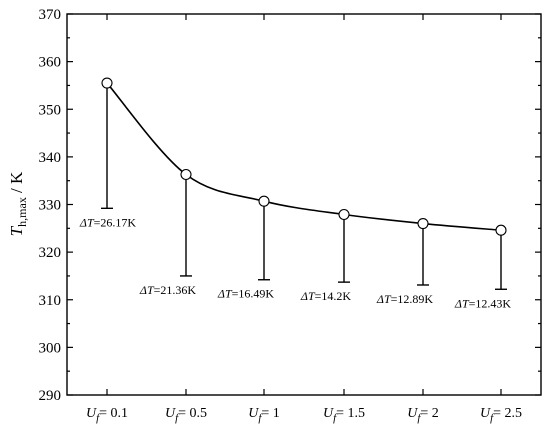  What do you see at coordinates (107, 415) in the screenshot?
I see `x-tick-label: Uf= 0.1` at bounding box center [107, 415].